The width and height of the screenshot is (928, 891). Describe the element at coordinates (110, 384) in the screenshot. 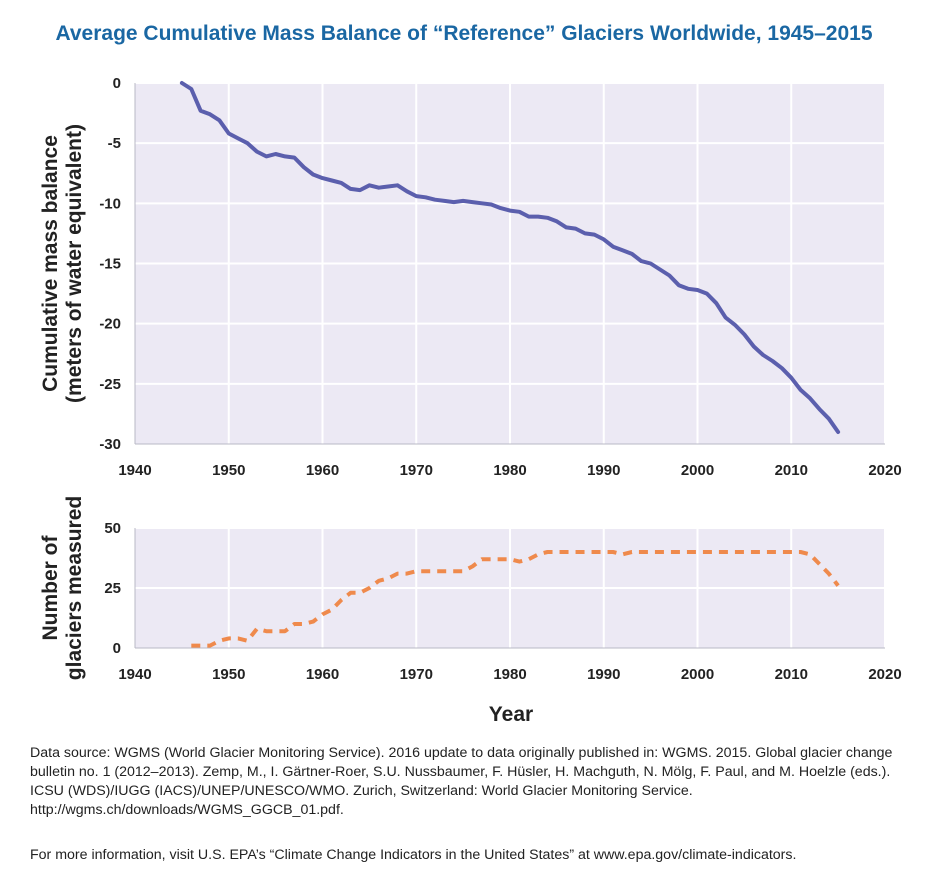

I see `mass-y-tick-label: -25` at that location.